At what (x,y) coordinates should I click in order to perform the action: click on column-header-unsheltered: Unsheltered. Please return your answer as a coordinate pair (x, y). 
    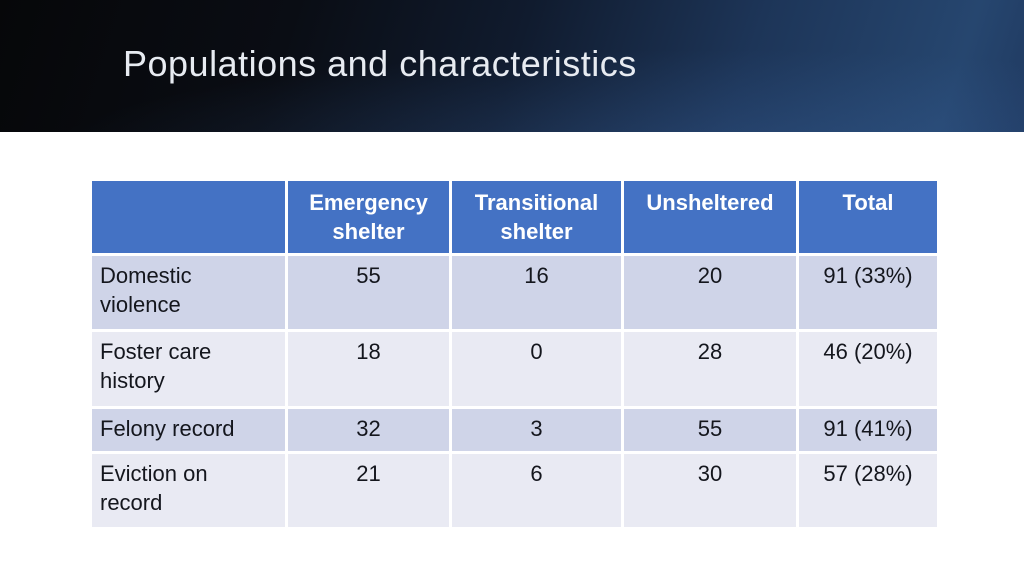
    Looking at the image, I should click on (710, 217).